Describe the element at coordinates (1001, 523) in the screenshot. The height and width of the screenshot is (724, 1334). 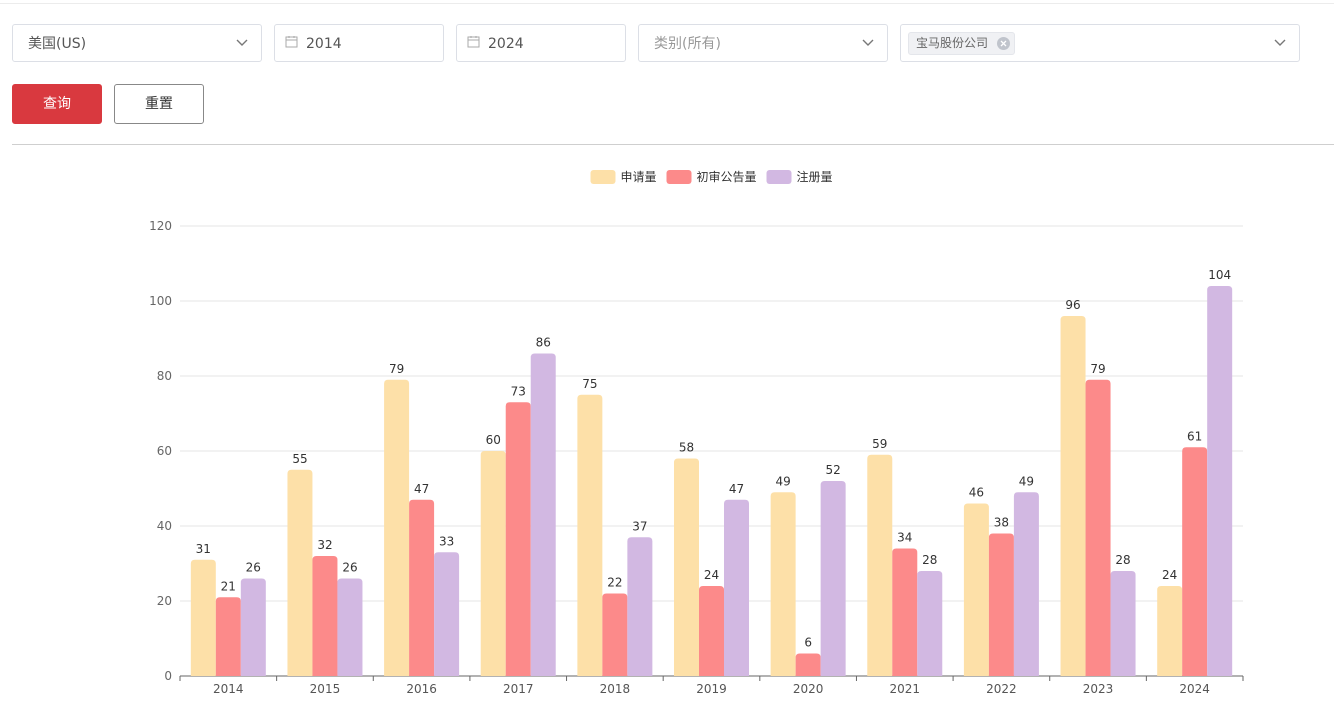
I see `data-label: 38` at that location.